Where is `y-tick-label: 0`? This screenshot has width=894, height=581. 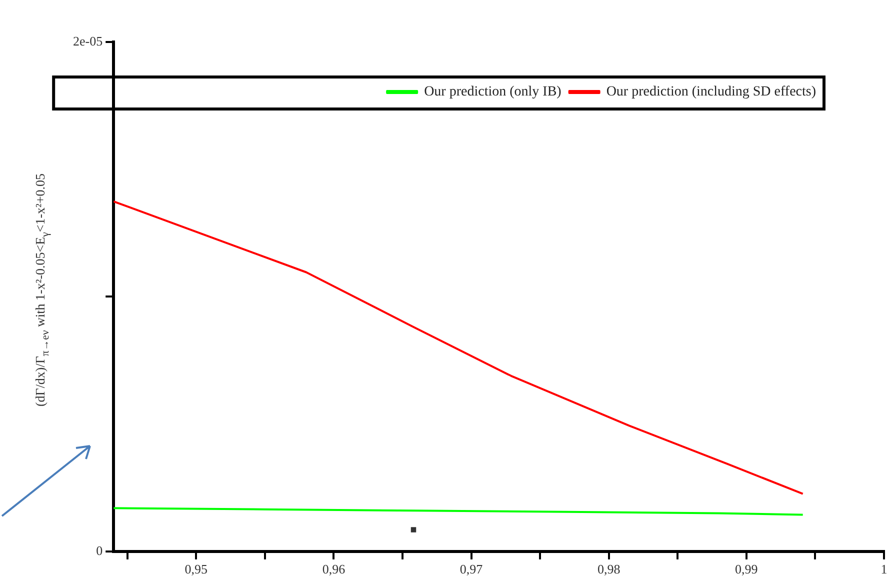 y-tick-label: 0 is located at coordinates (99, 550).